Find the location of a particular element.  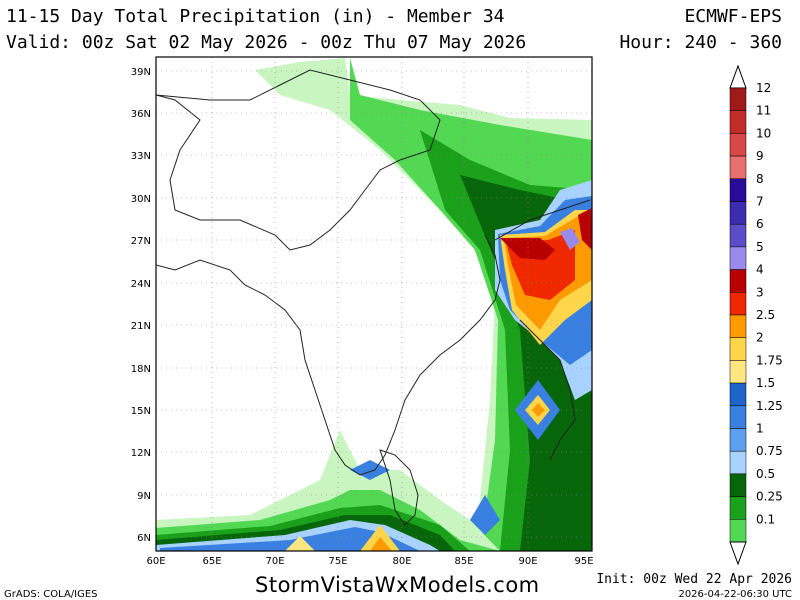

lat-label: 6N is located at coordinates (144, 538).